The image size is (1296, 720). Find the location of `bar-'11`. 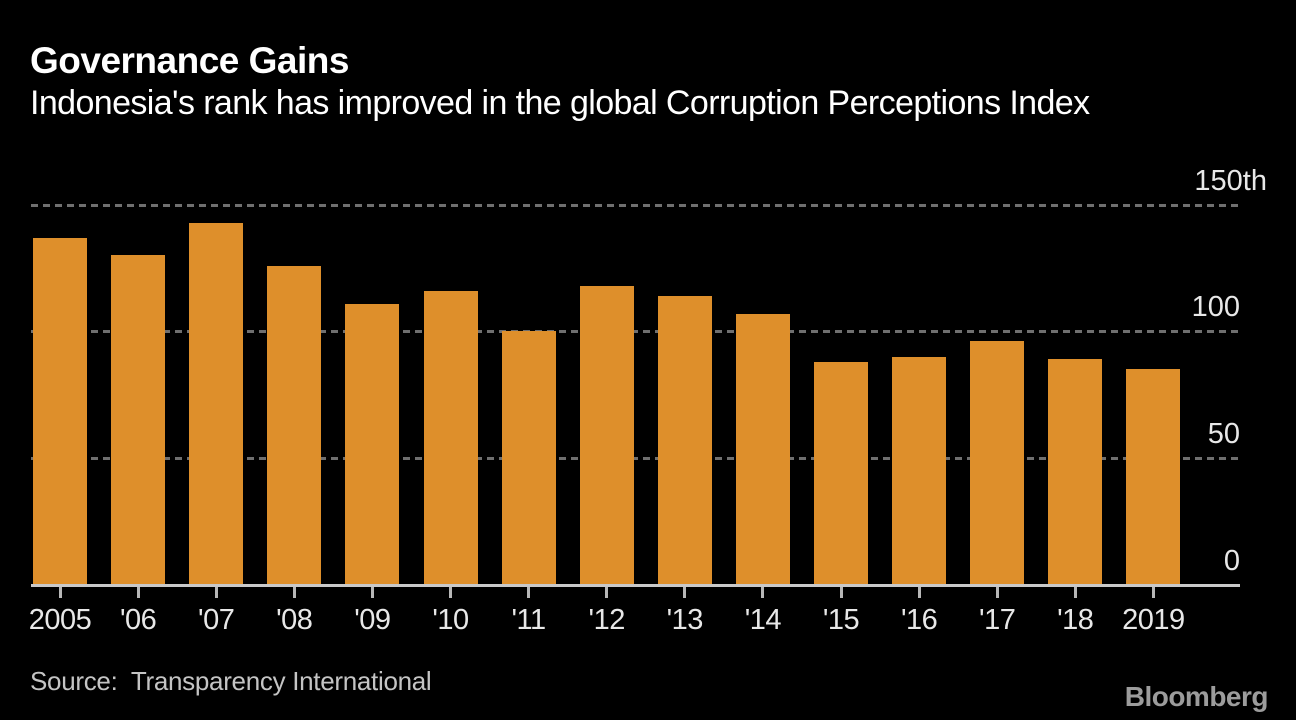

bar-'11 is located at coordinates (528, 457).